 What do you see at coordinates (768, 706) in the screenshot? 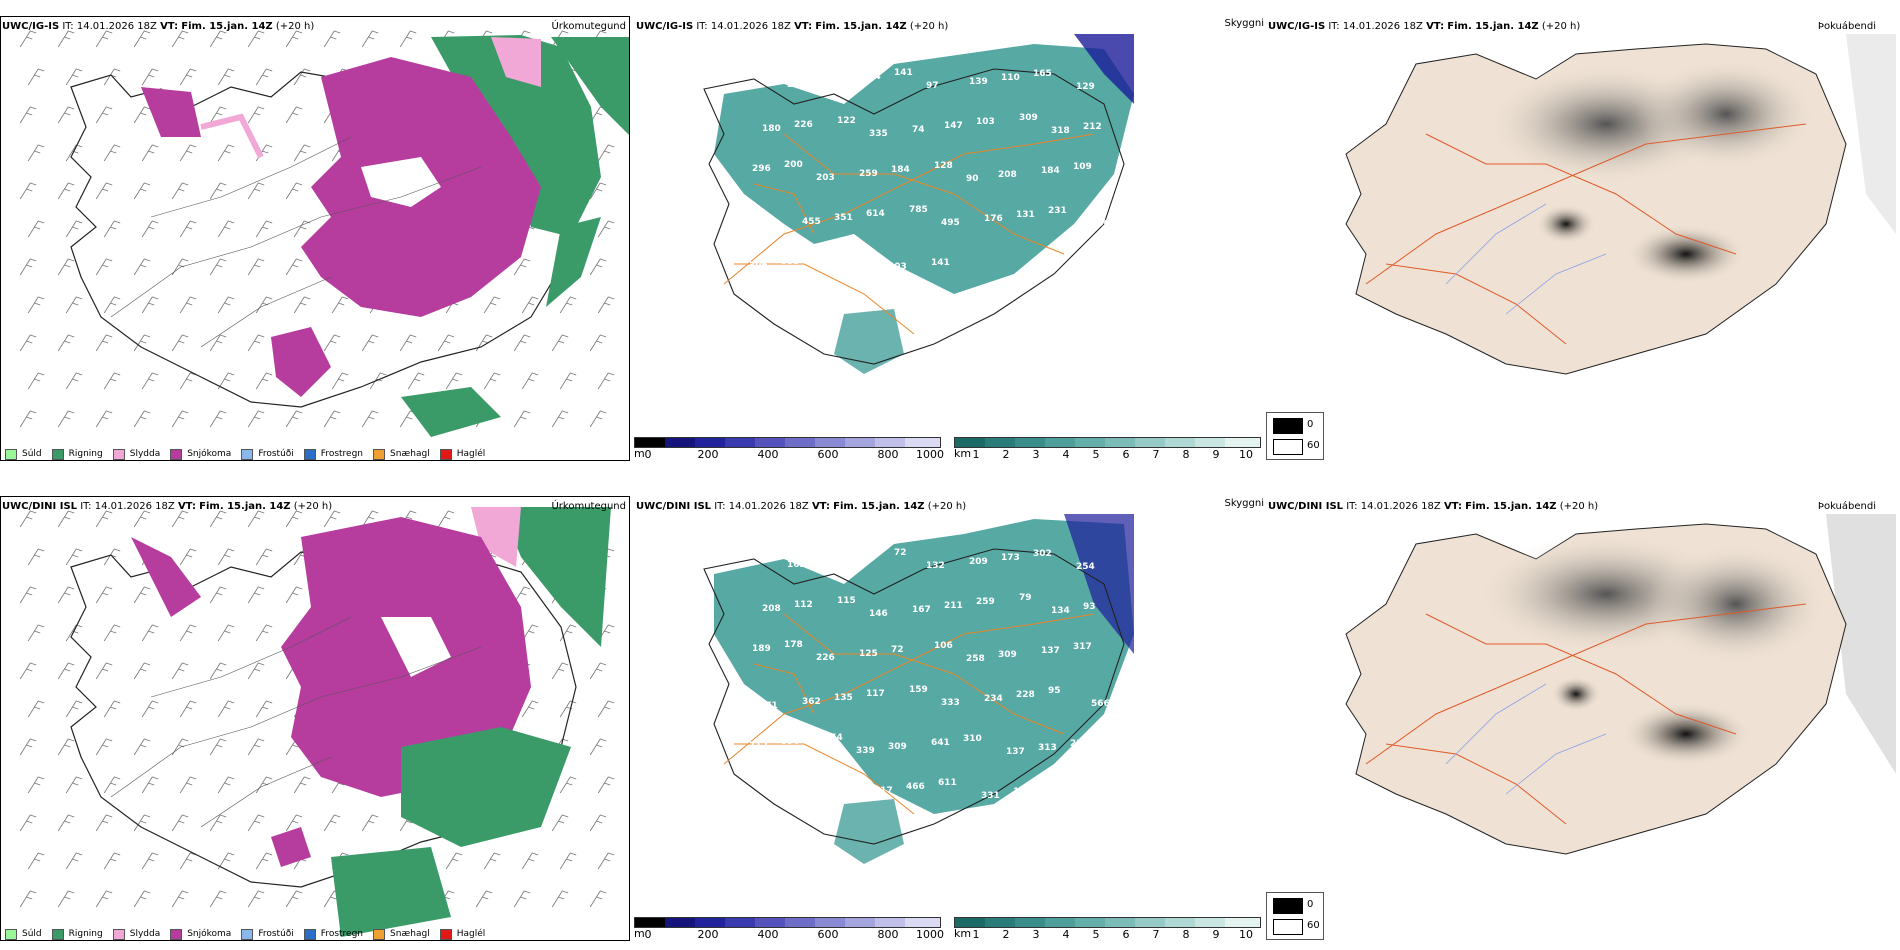
I see `vis-value-label: 771` at bounding box center [768, 706].